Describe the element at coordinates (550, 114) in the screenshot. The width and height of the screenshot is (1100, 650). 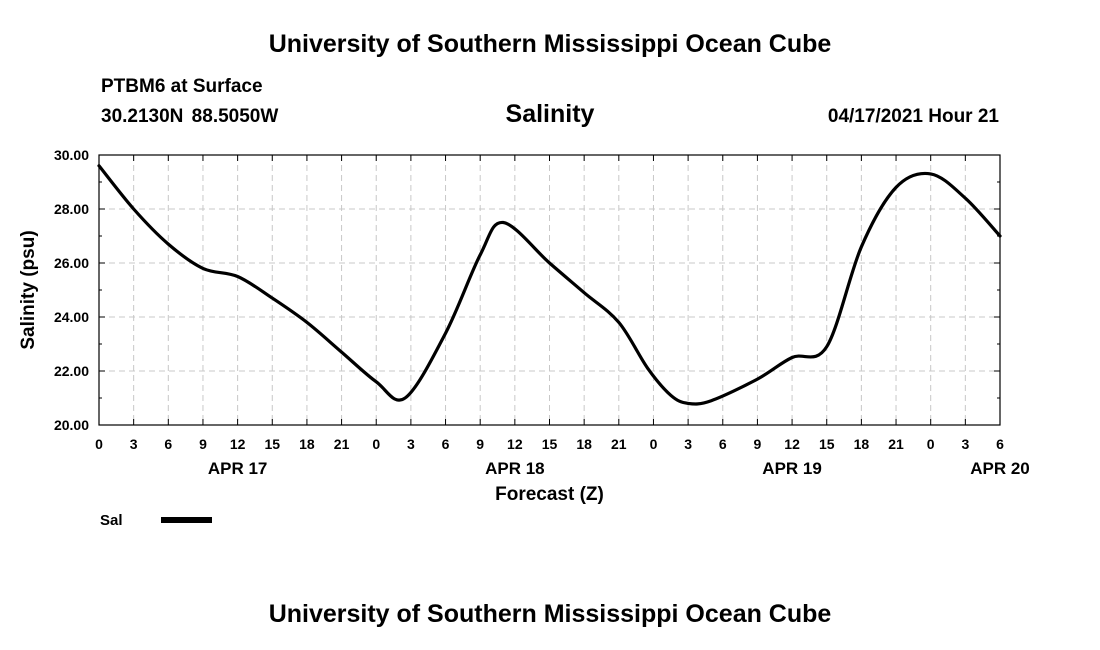
I see `chart-title: Salinity` at that location.